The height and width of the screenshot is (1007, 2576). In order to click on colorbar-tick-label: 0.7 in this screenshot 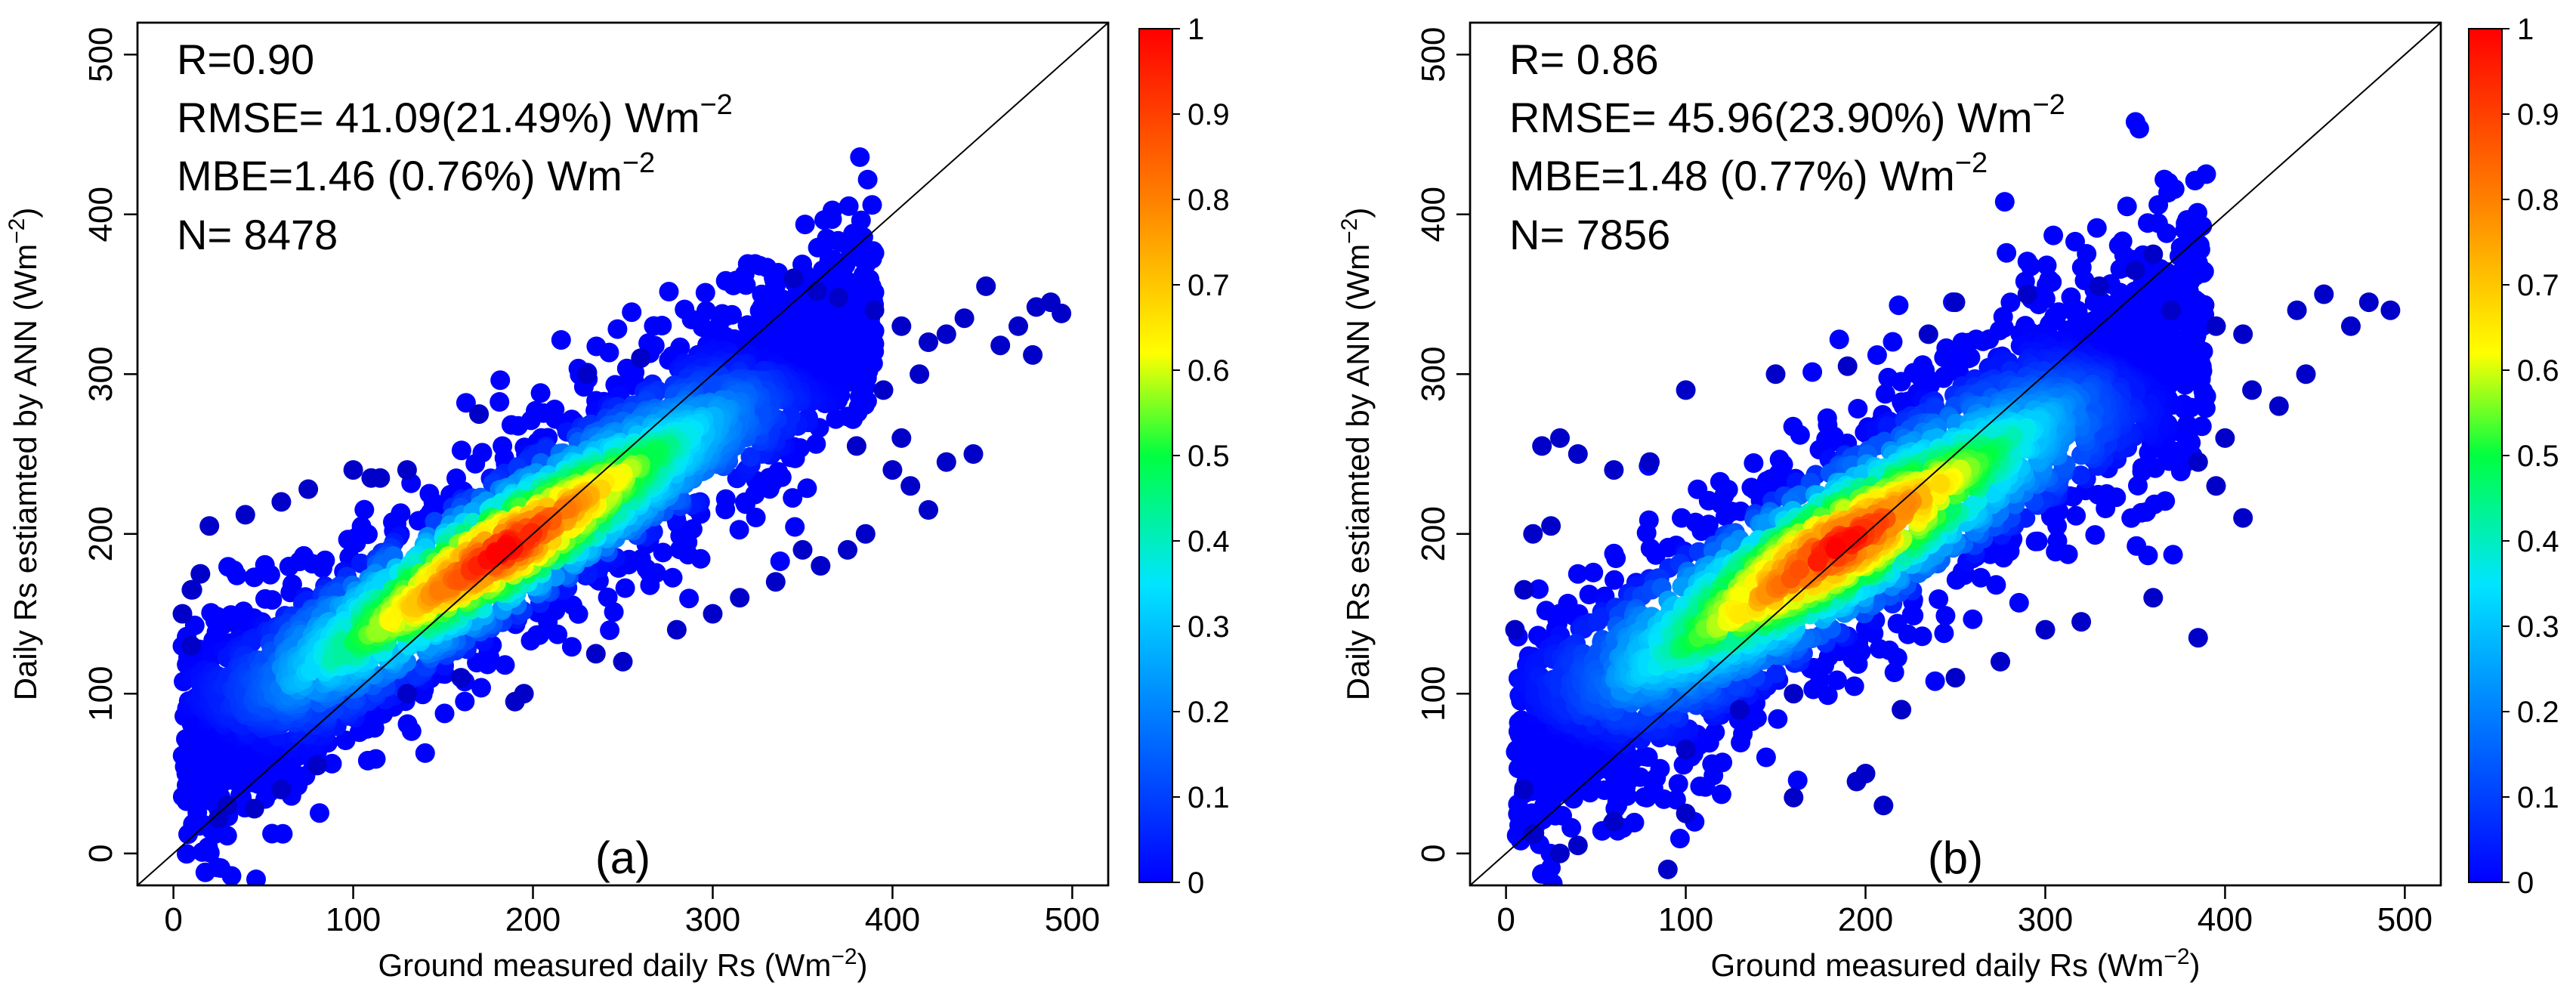, I will do `click(1209, 285)`.